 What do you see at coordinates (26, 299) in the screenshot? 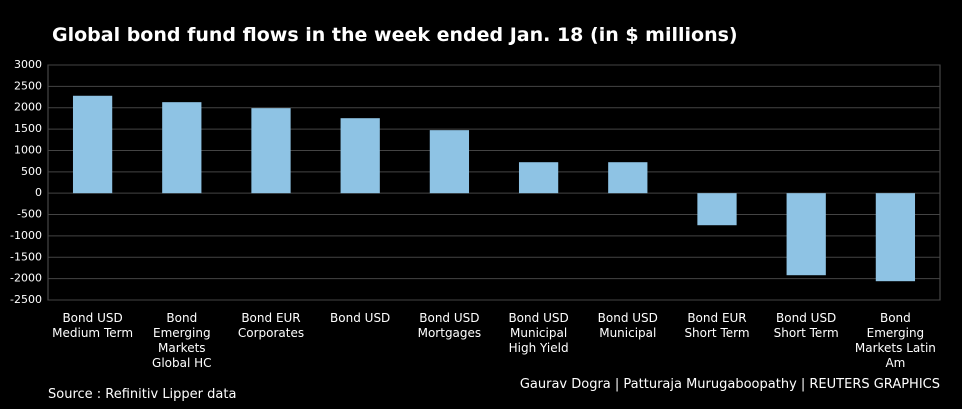
I see `y-tick-label: -2500` at bounding box center [26, 299].